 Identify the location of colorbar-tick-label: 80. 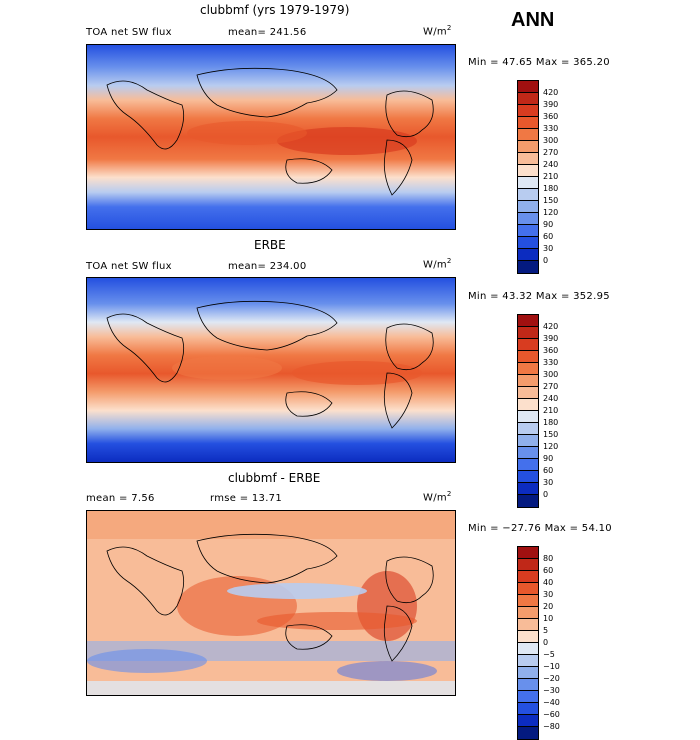
(548, 558).